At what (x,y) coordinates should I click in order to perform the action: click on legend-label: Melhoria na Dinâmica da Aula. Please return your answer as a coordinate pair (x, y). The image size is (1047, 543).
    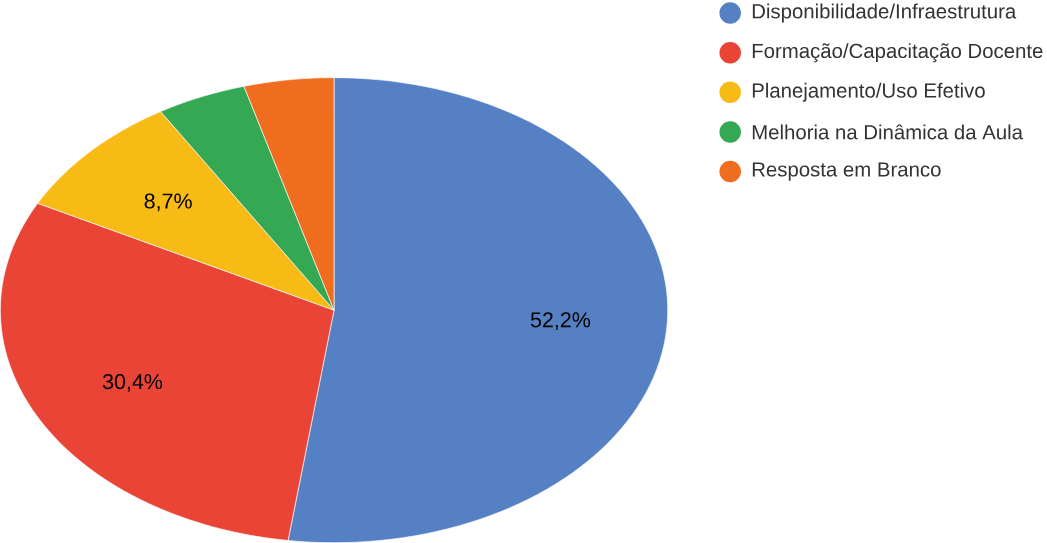
    Looking at the image, I should click on (887, 132).